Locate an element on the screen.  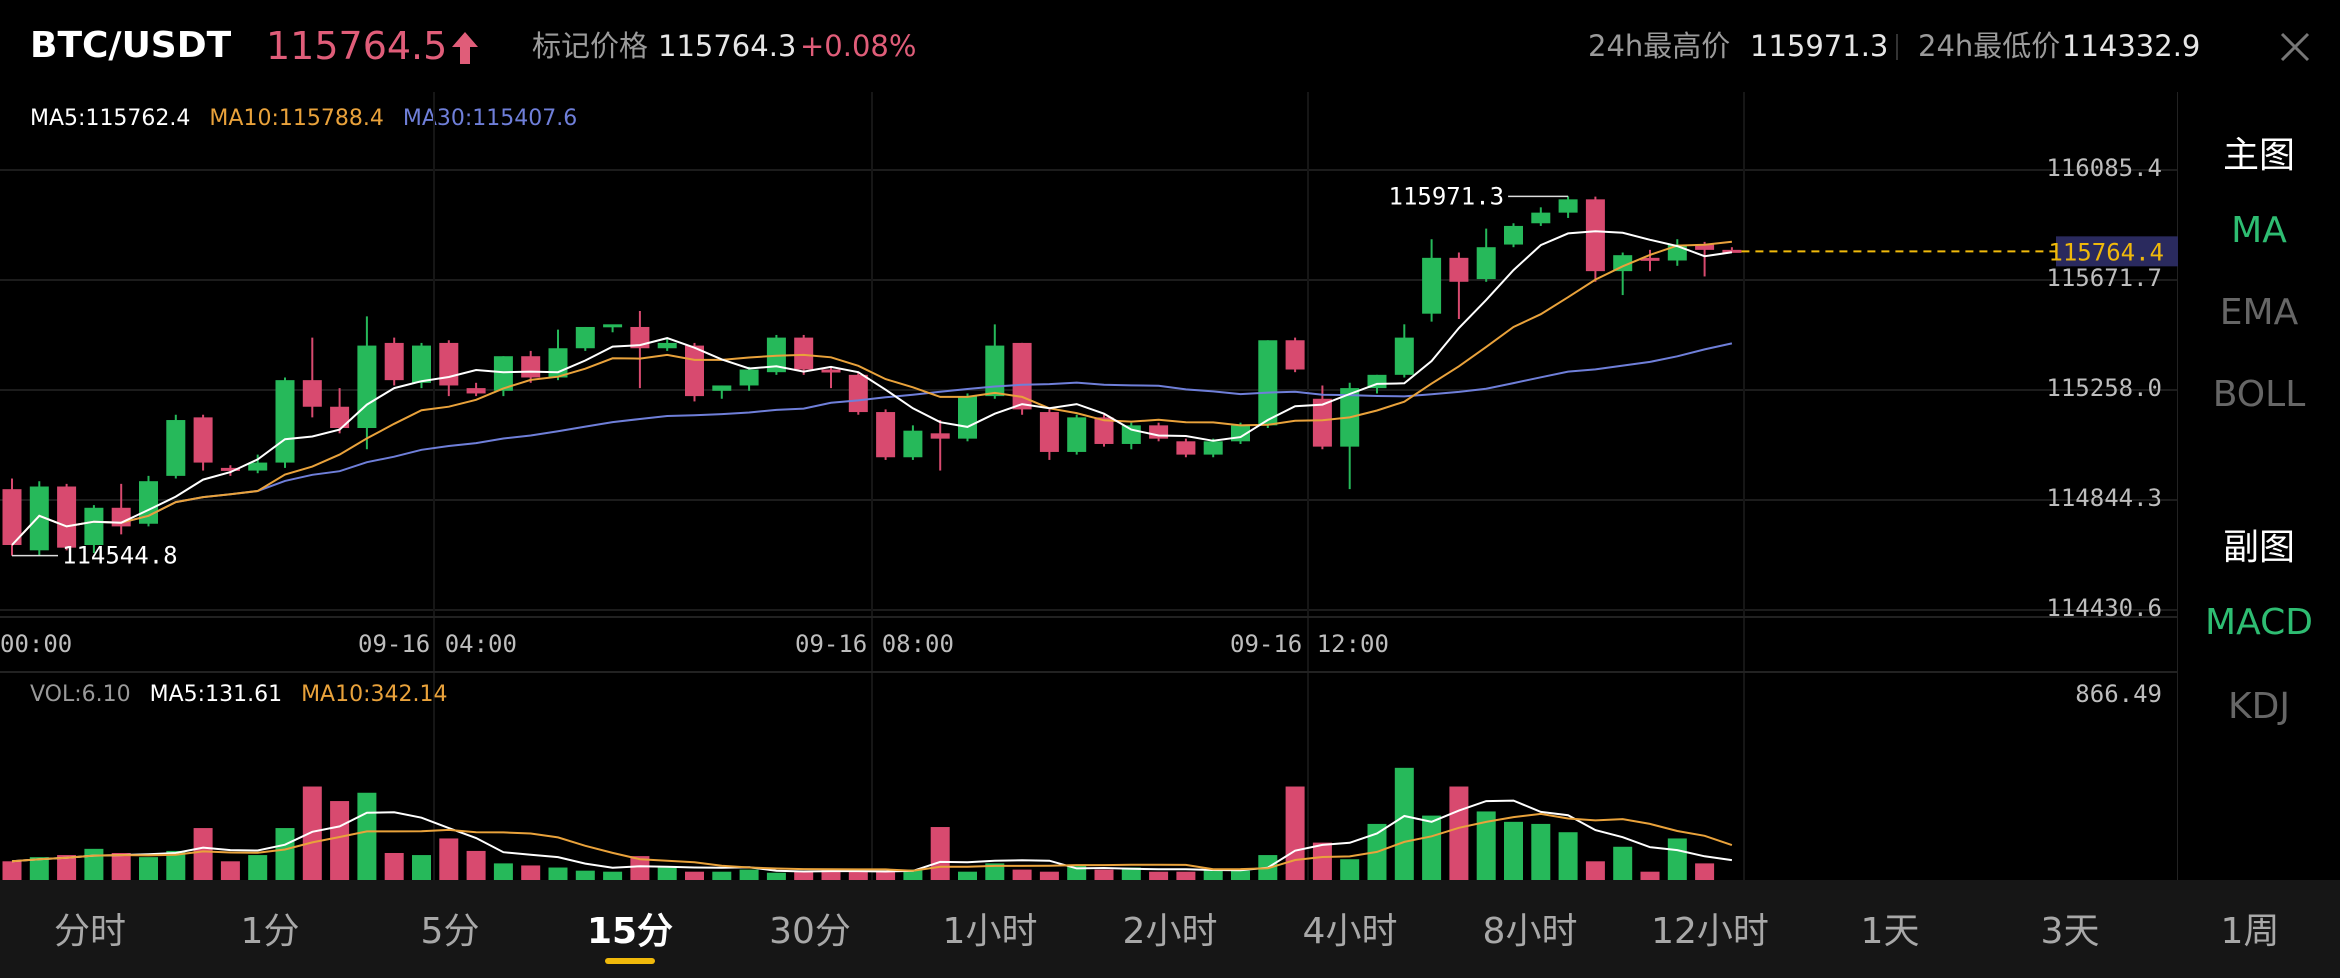
close-icon is located at coordinates (2295, 47).